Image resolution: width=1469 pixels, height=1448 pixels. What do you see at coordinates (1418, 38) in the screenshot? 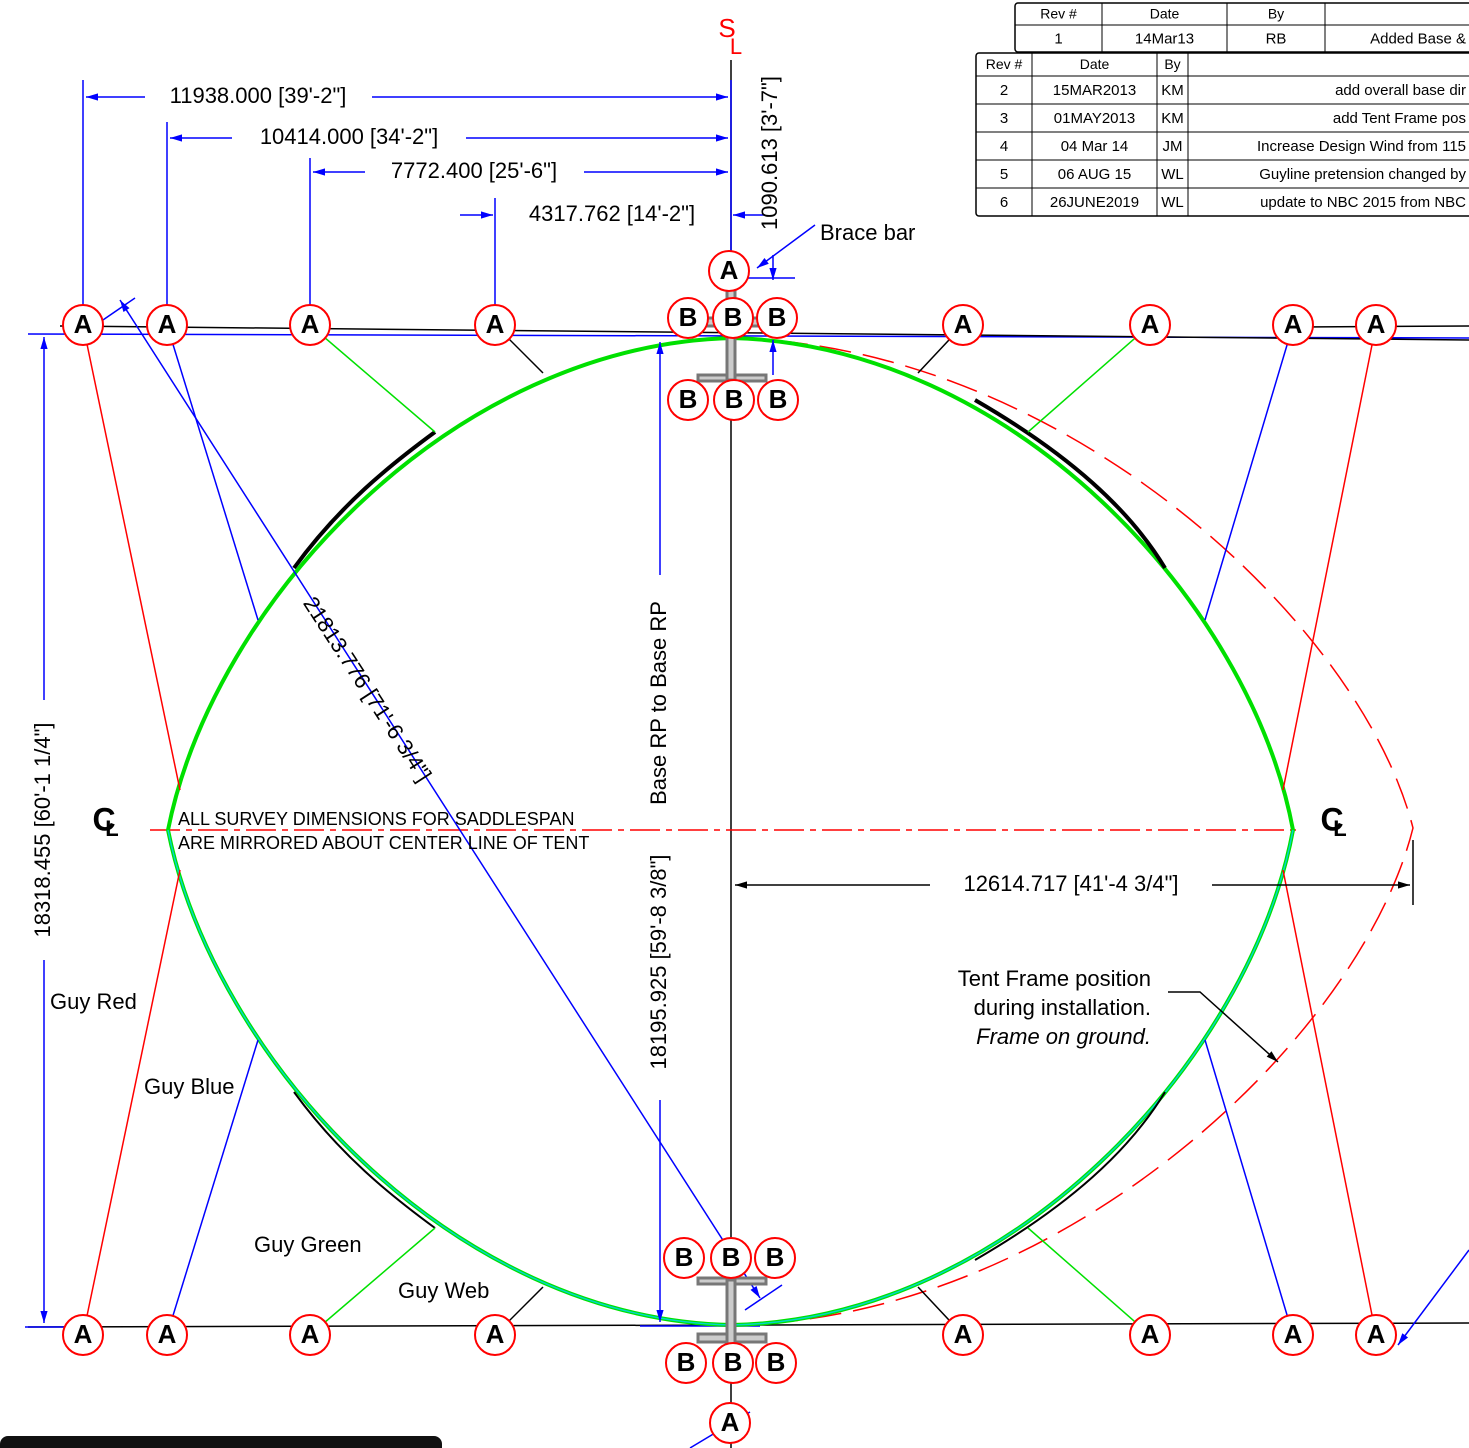
I see `table-cell: Added Base &` at bounding box center [1418, 38].